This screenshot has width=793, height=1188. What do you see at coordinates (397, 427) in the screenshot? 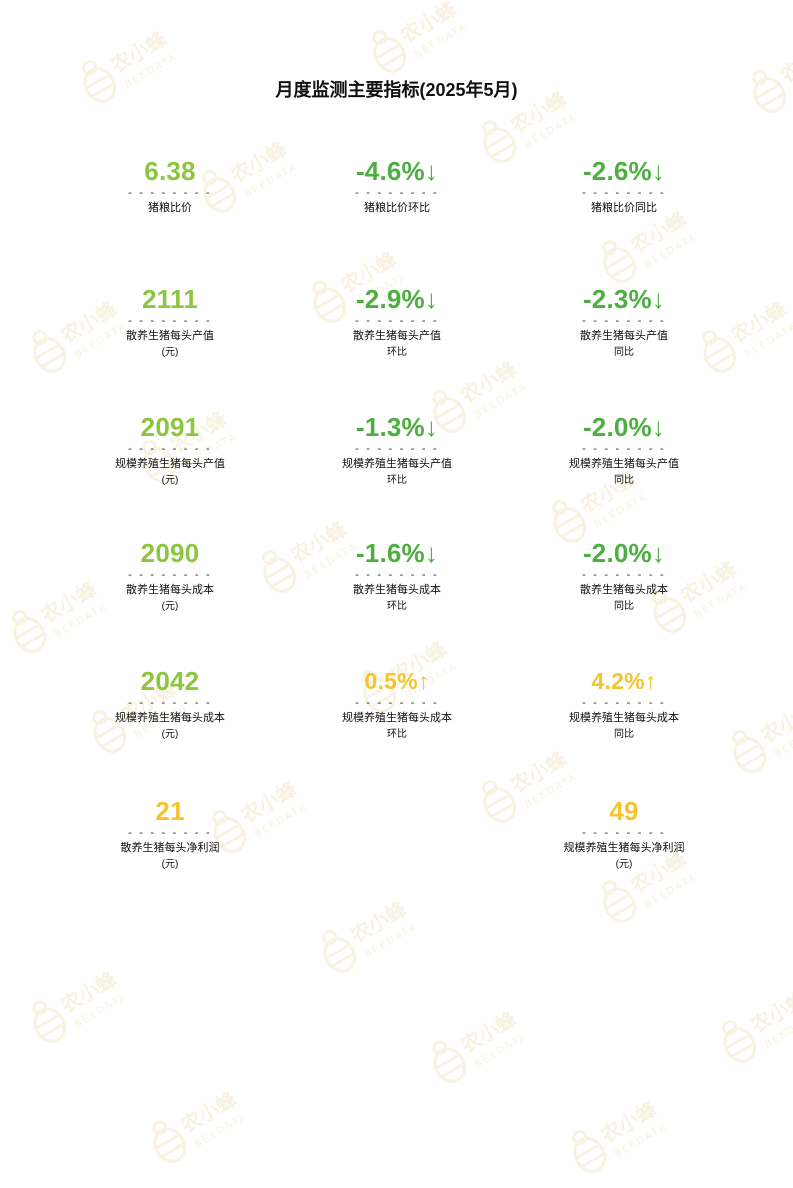
I see `metric-value: -1.3%↓` at bounding box center [397, 427].